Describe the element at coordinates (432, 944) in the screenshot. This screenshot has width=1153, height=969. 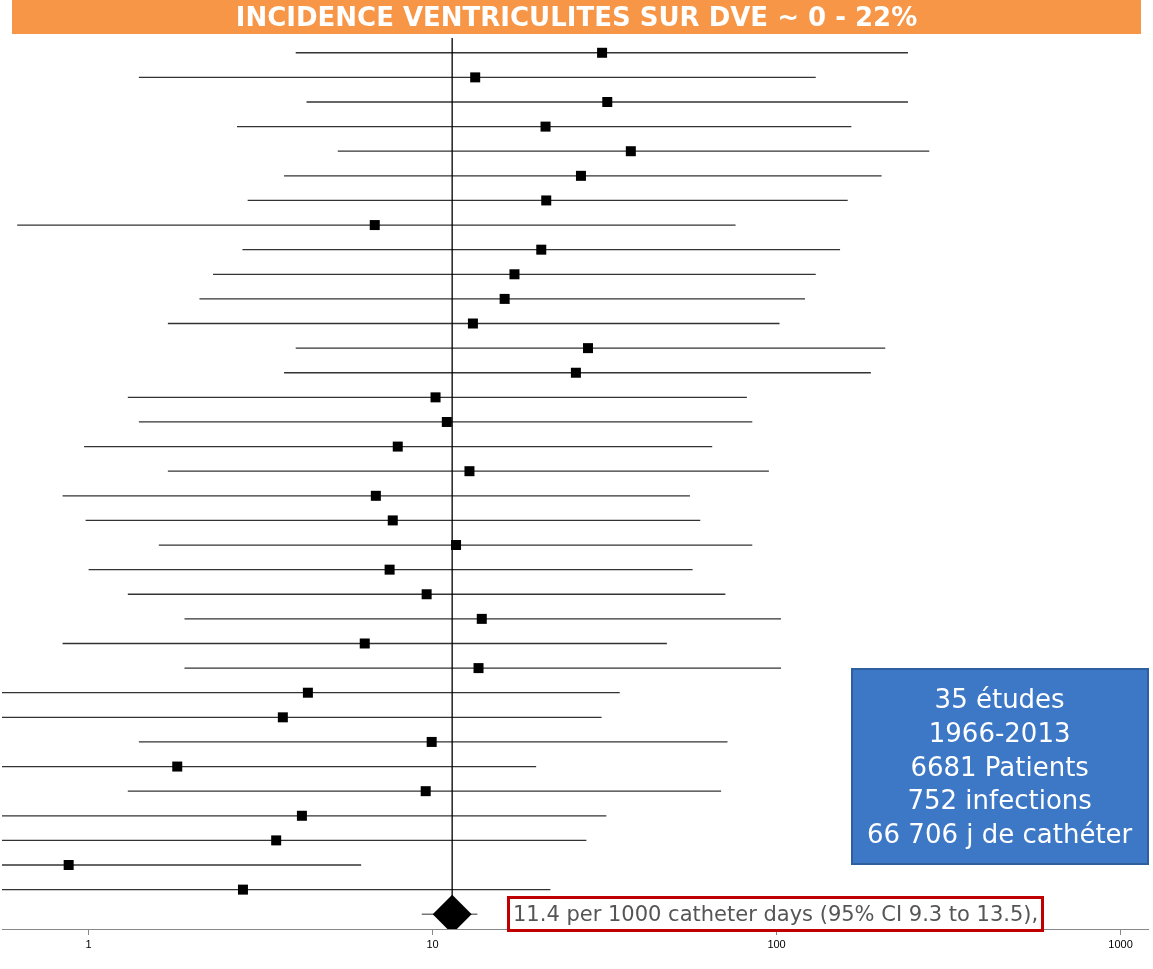
I see `x-tick-label: 10` at that location.